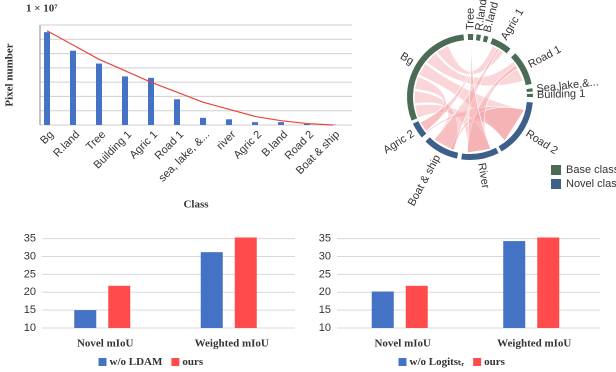 The width and height of the screenshot is (616, 372). What do you see at coordinates (437, 362) in the screenshot?
I see `legend-label: w/o Logitsₜᵣ` at bounding box center [437, 362].